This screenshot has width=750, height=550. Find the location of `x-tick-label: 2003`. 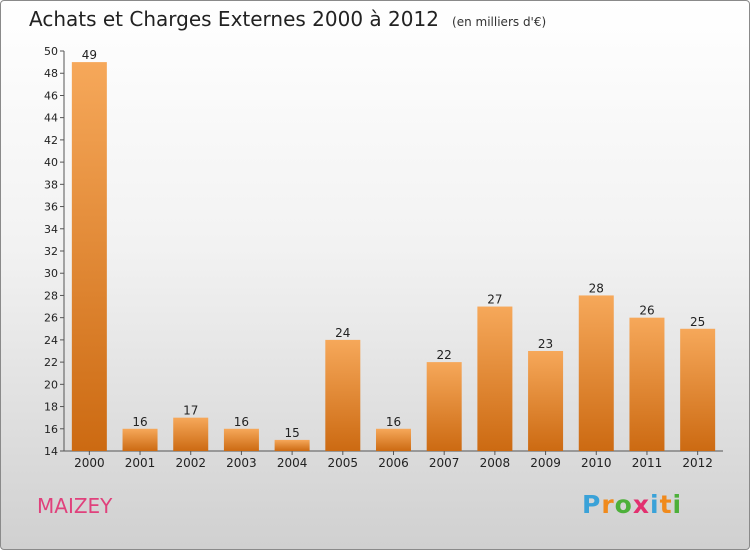

x-tick-label: 2003 is located at coordinates (241, 463).